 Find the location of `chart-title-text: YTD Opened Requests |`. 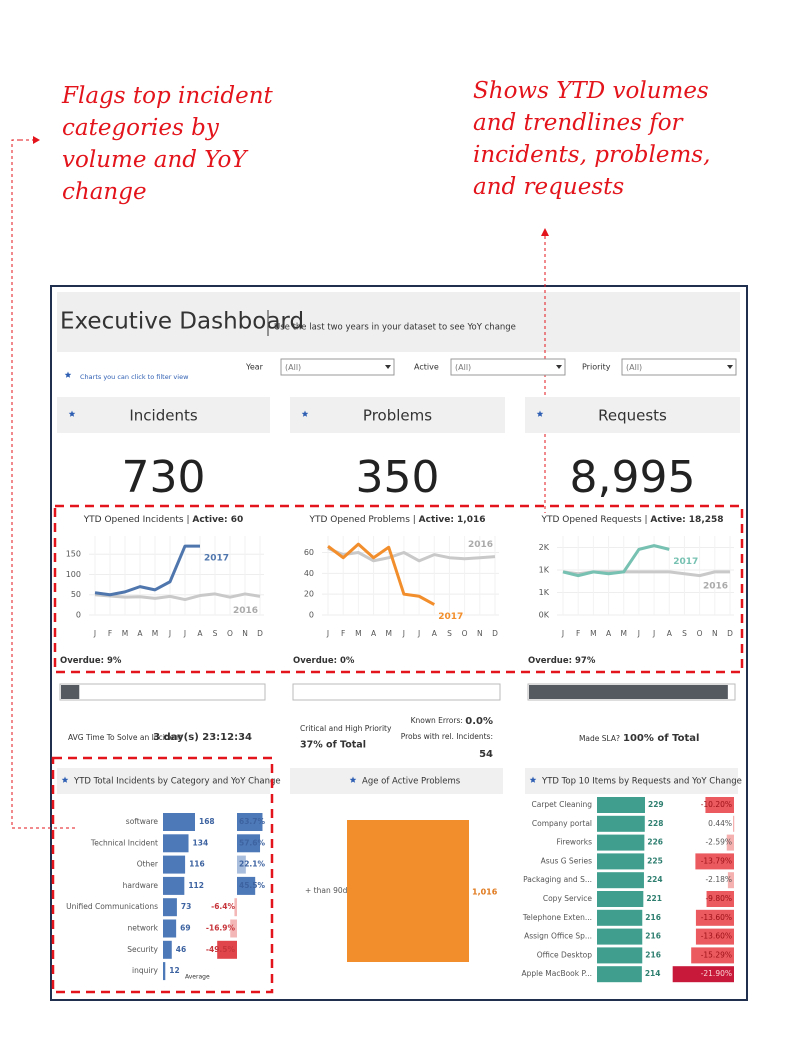

chart-title-text: YTD Opened Requests | is located at coordinates (593, 520).